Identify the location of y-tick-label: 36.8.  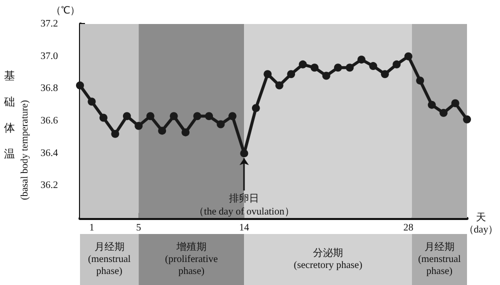
(49, 88).